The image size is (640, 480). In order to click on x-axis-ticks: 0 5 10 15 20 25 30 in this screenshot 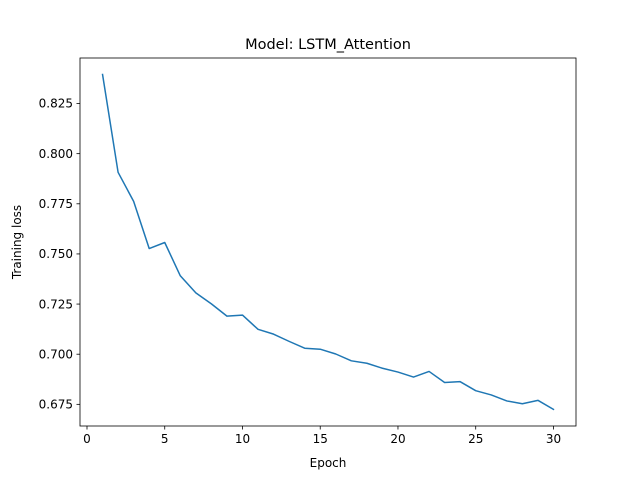, I will do `click(322, 436)`.